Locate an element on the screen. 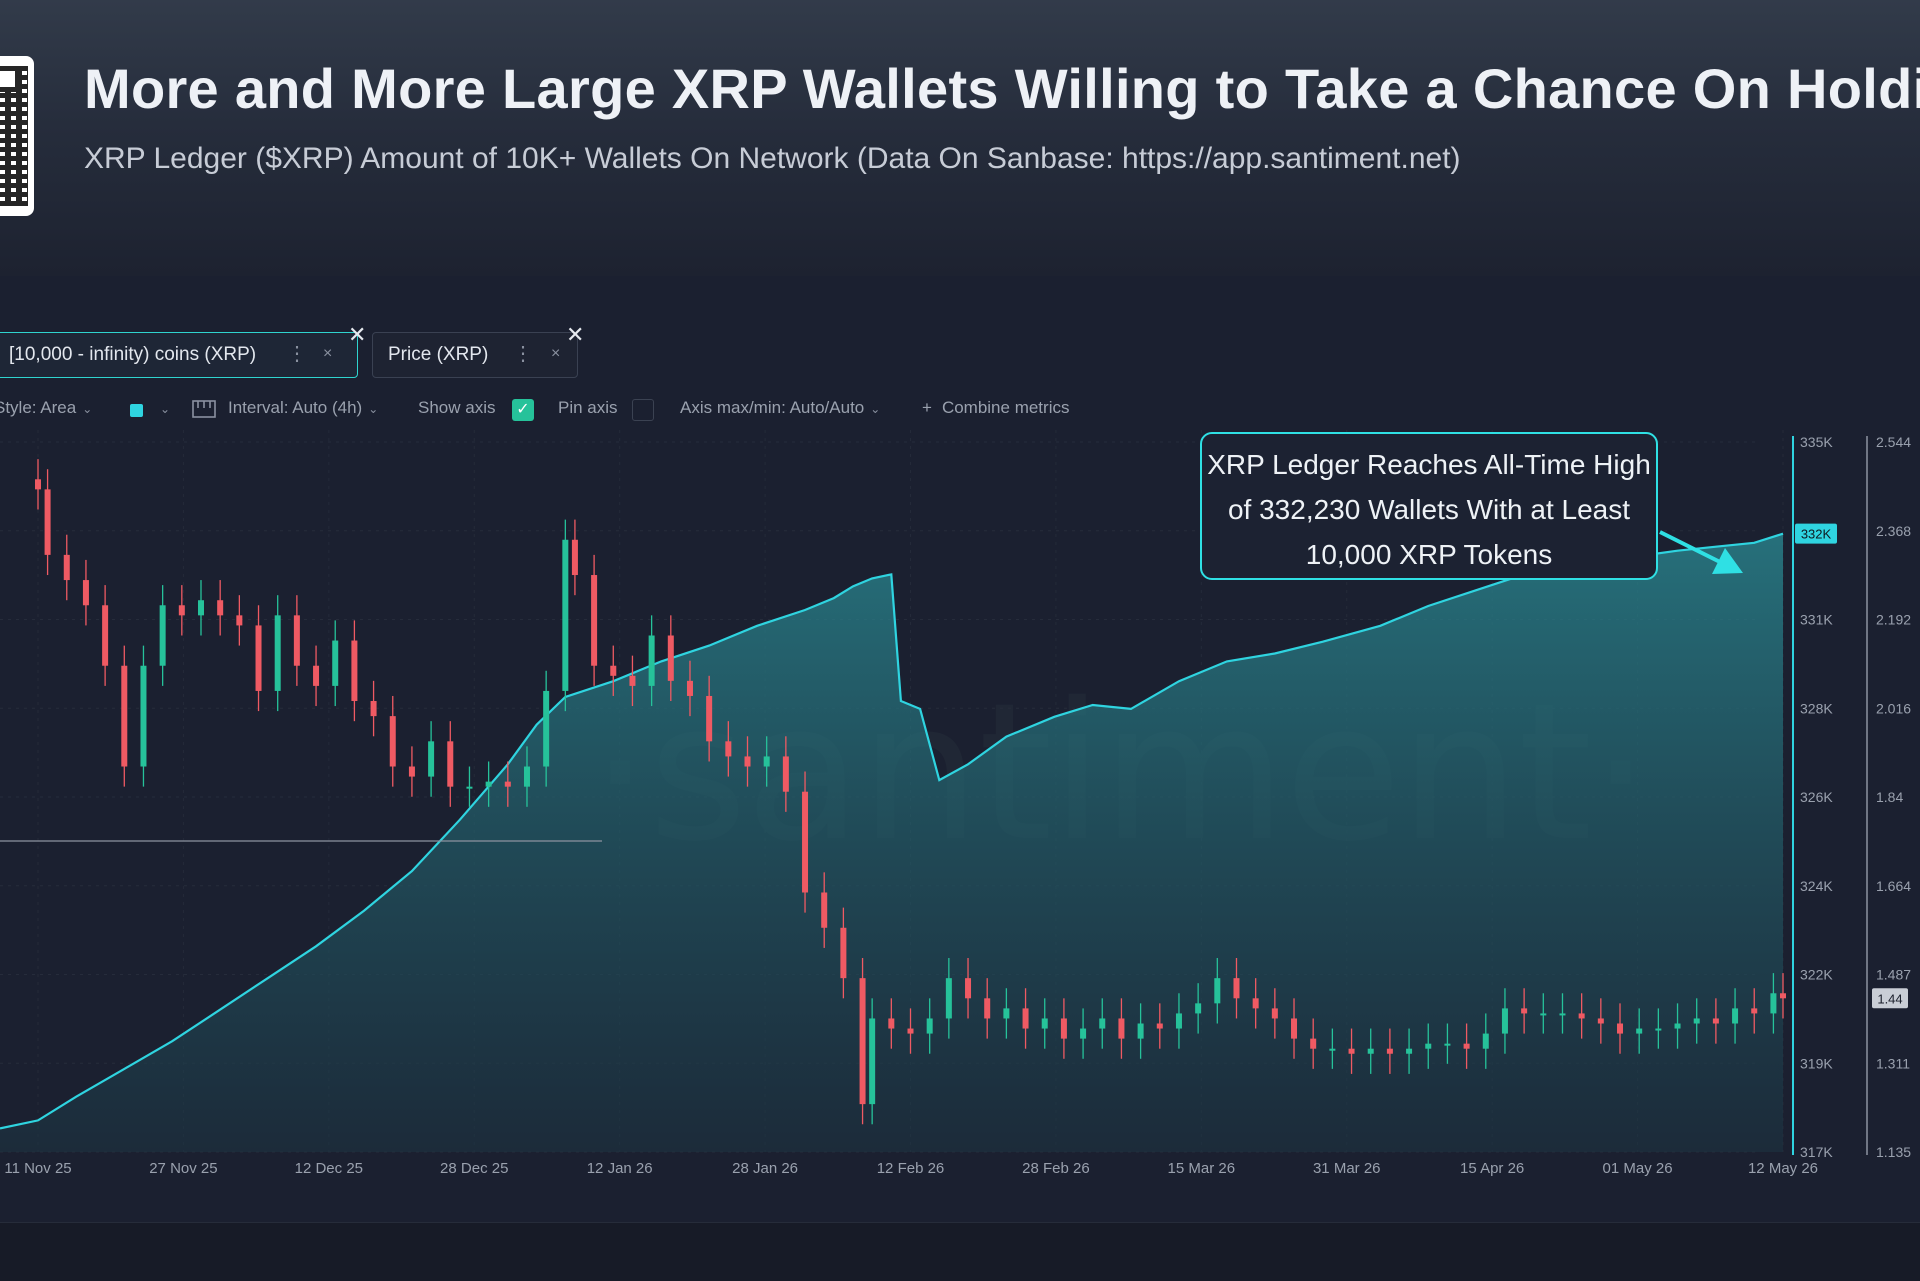 This screenshot has height=1281, width=1920. annotation-arrow is located at coordinates (1691, 547).